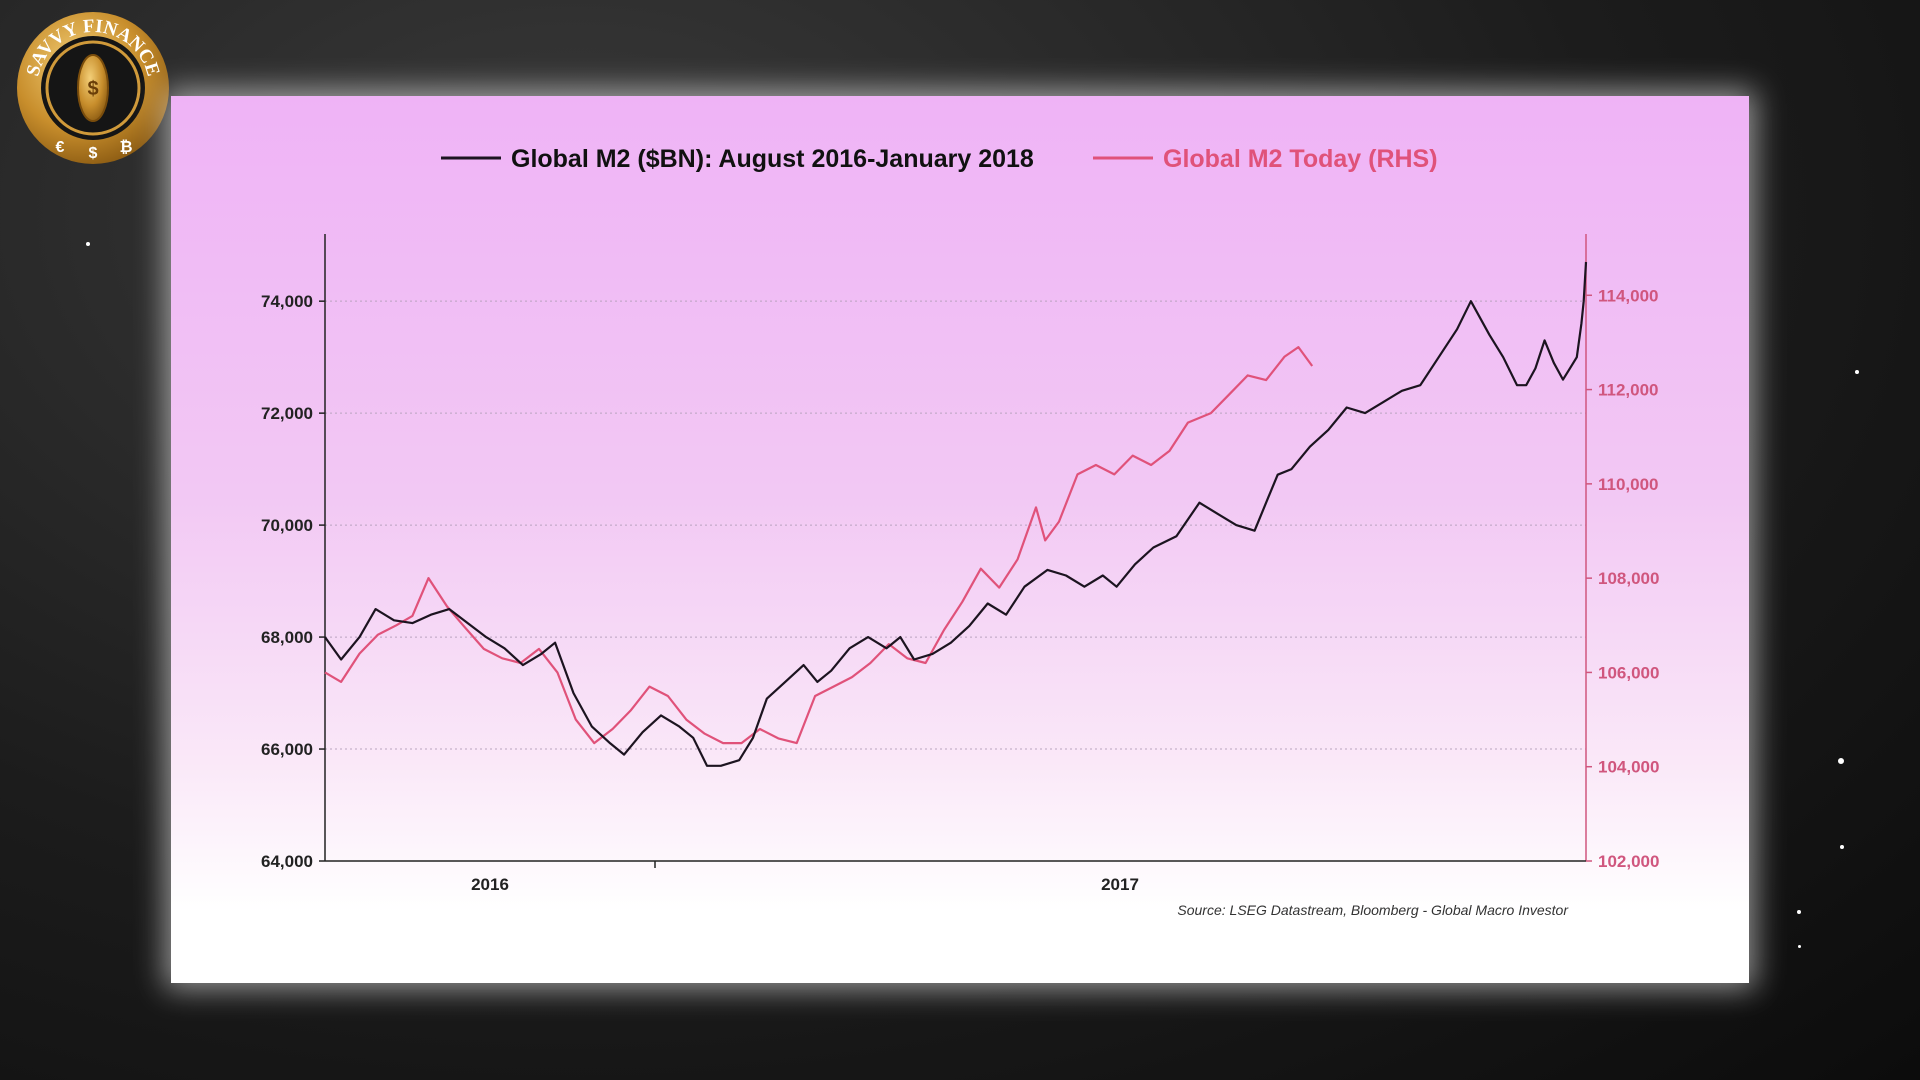 The image size is (1920, 1080). What do you see at coordinates (287, 301) in the screenshot?
I see `left-tick-label: 74,000` at bounding box center [287, 301].